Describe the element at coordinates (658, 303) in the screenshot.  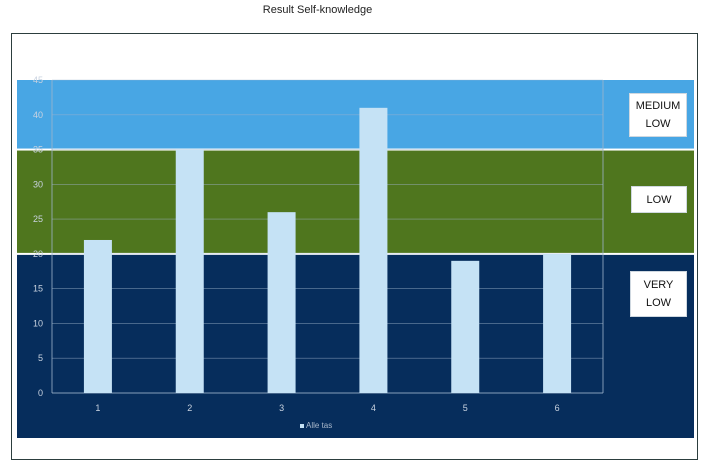
I see `zone-label-very-low-line2: LOW` at that location.